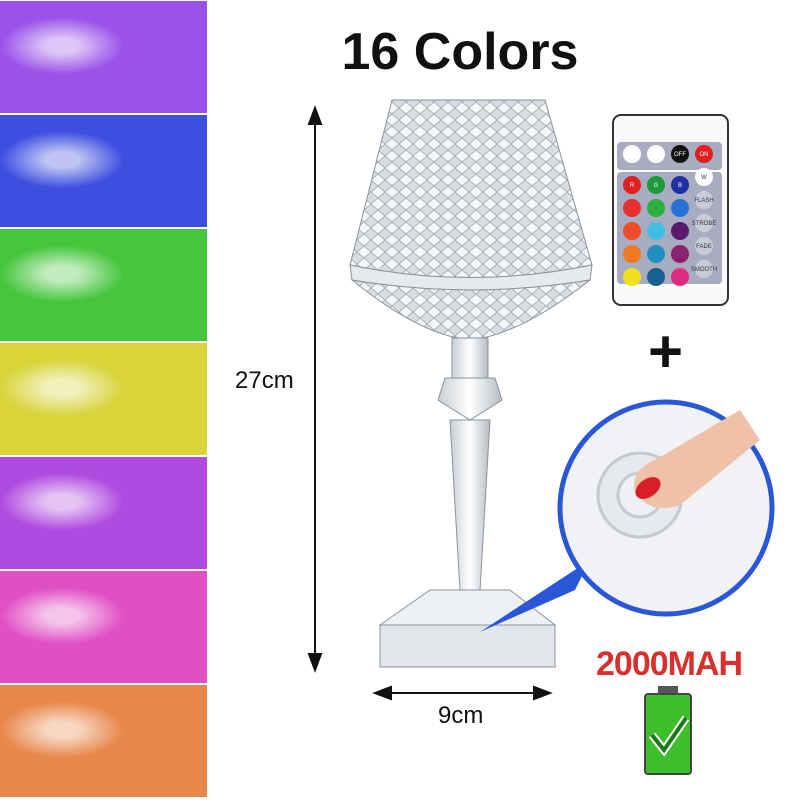  Describe the element at coordinates (462, 693) in the screenshot. I see `width-dimension-arrow` at that location.